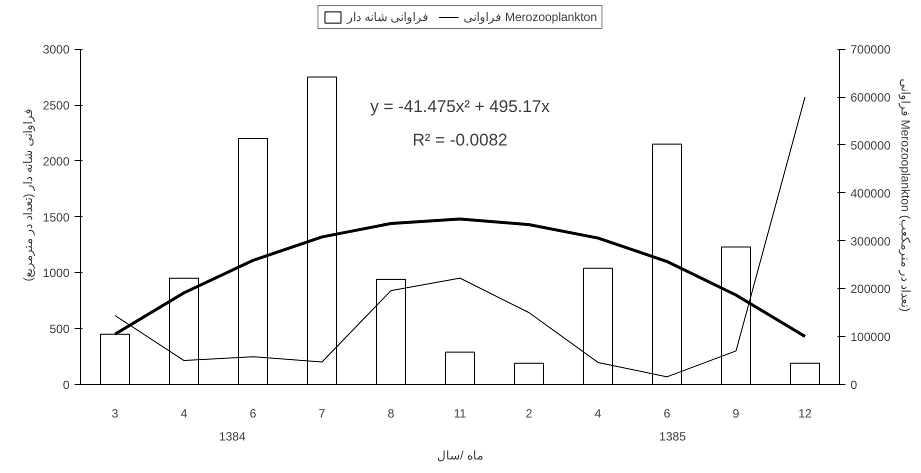  I want to click on y2-tick-label: 500000, so click(870, 145).